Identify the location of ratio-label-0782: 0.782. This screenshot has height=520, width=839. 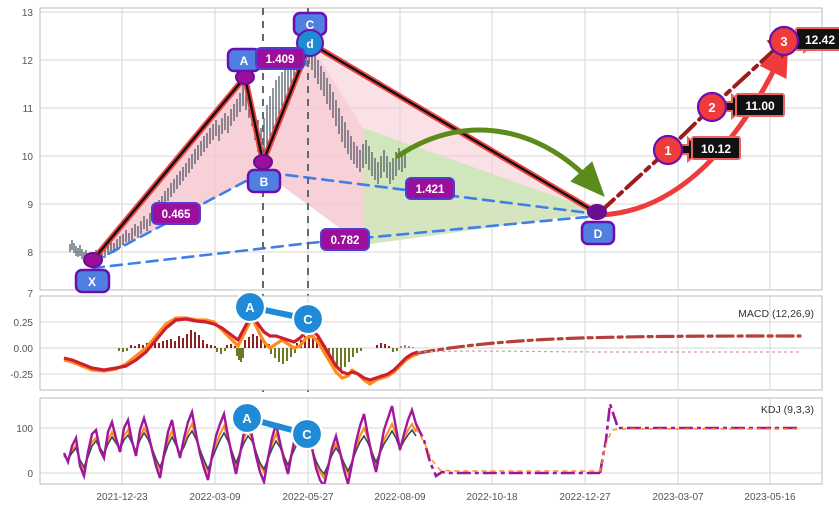
(345, 239).